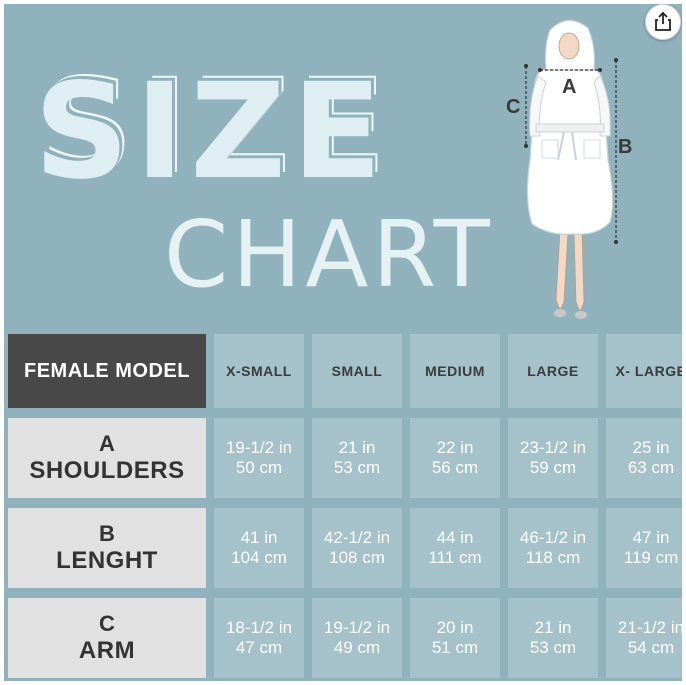 This screenshot has width=686, height=685. What do you see at coordinates (107, 650) in the screenshot?
I see `row-name: ARM` at bounding box center [107, 650].